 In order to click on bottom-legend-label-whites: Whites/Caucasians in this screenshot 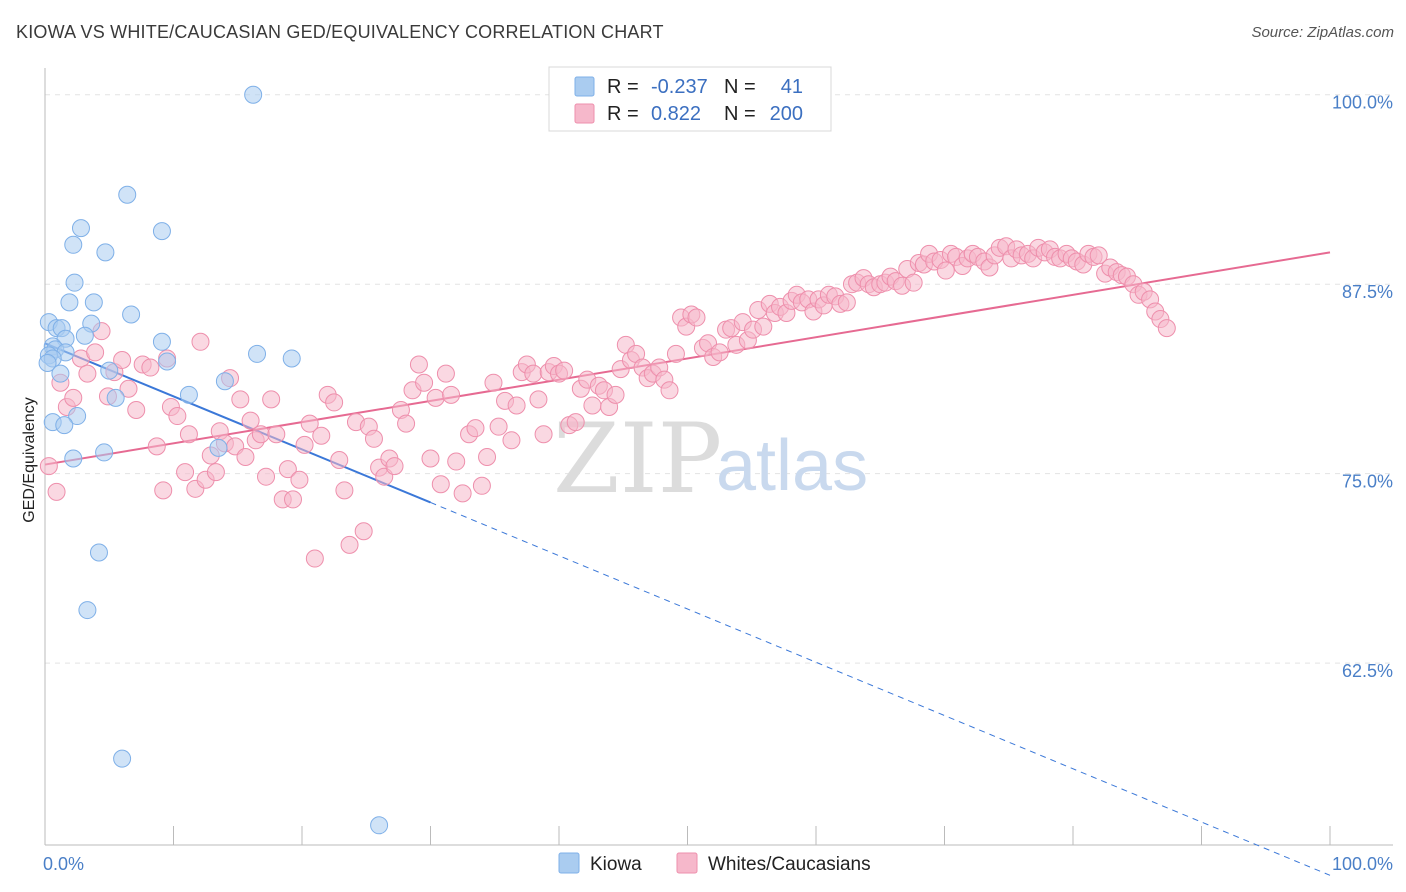, I will do `click(789, 864)`.